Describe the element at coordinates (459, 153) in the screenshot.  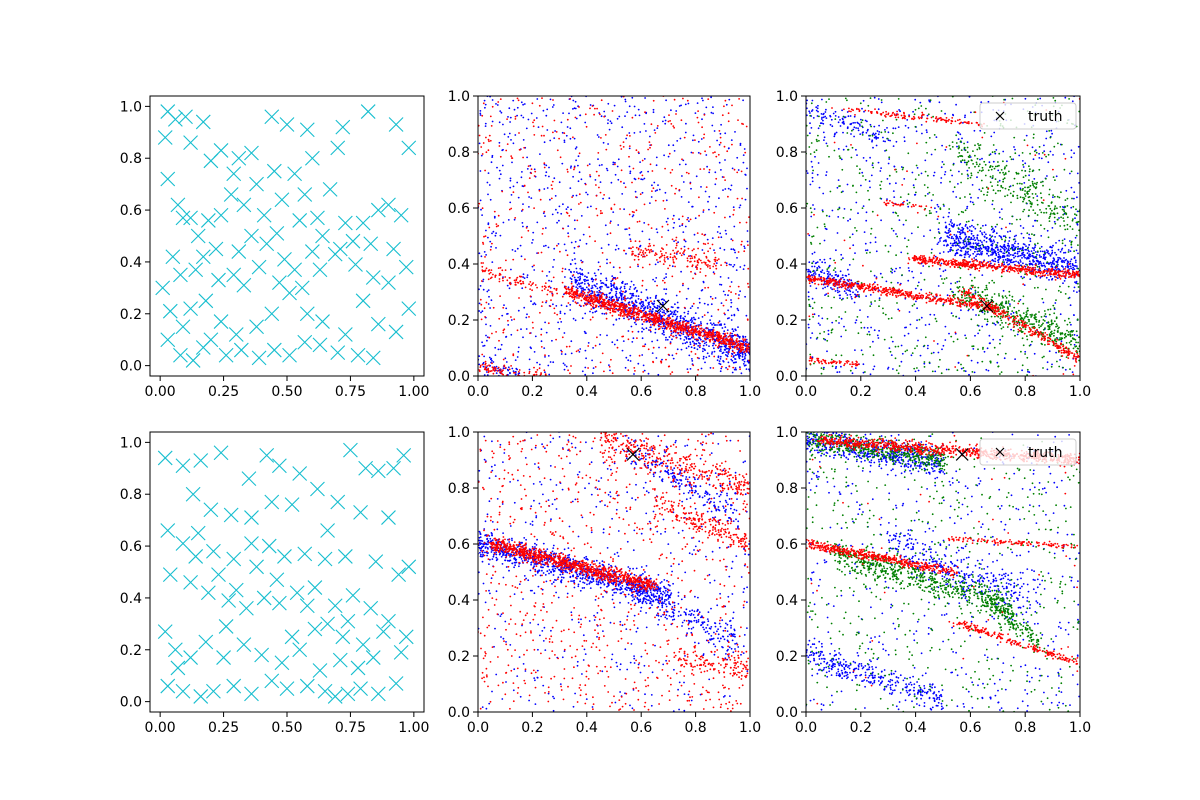
I see `y-tick-label: 0.8` at that location.